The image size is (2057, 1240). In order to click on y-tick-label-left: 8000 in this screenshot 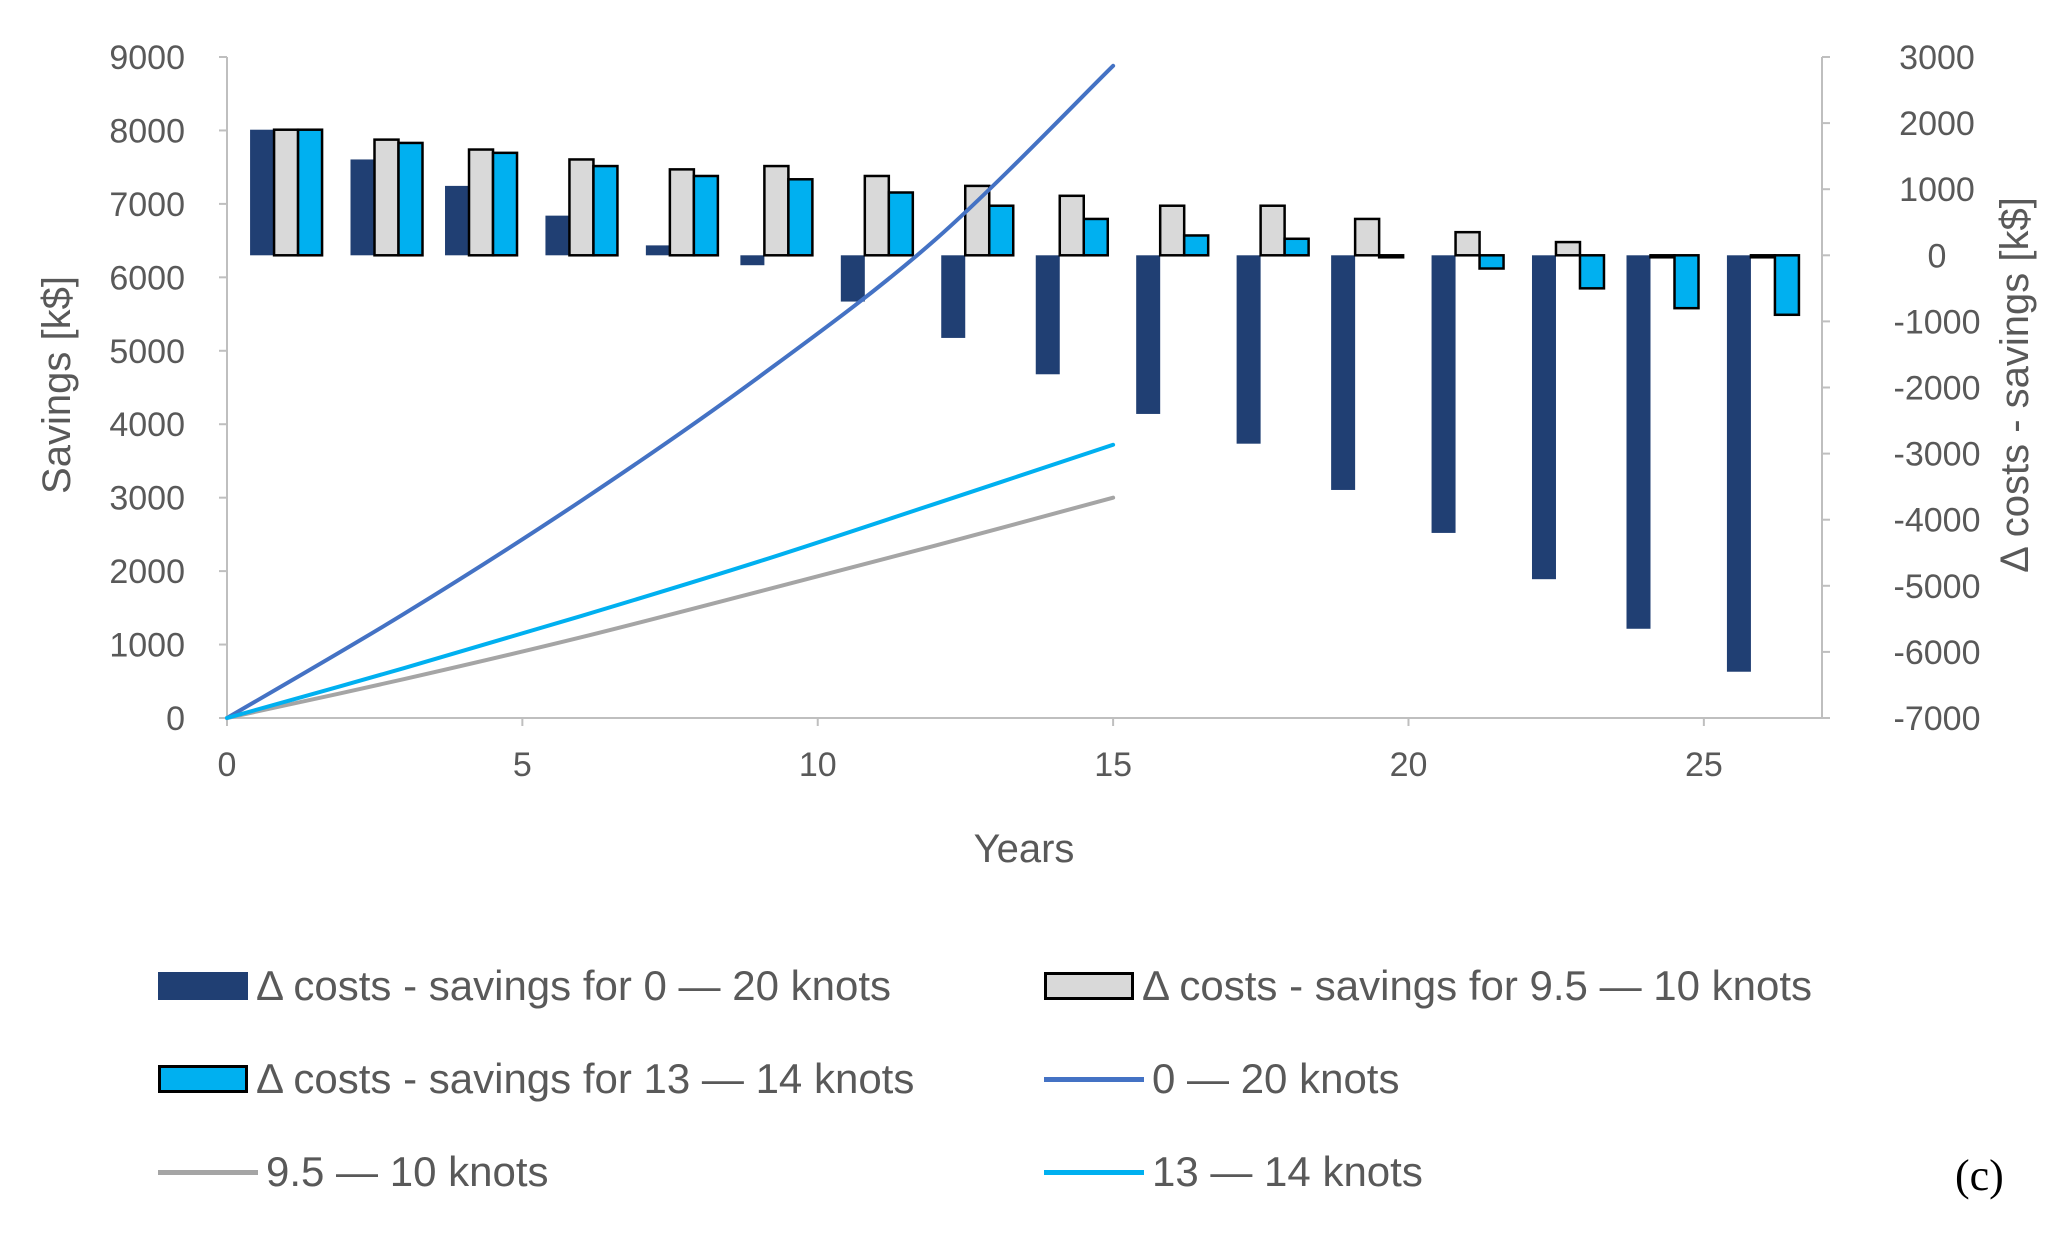, I will do `click(147, 131)`.